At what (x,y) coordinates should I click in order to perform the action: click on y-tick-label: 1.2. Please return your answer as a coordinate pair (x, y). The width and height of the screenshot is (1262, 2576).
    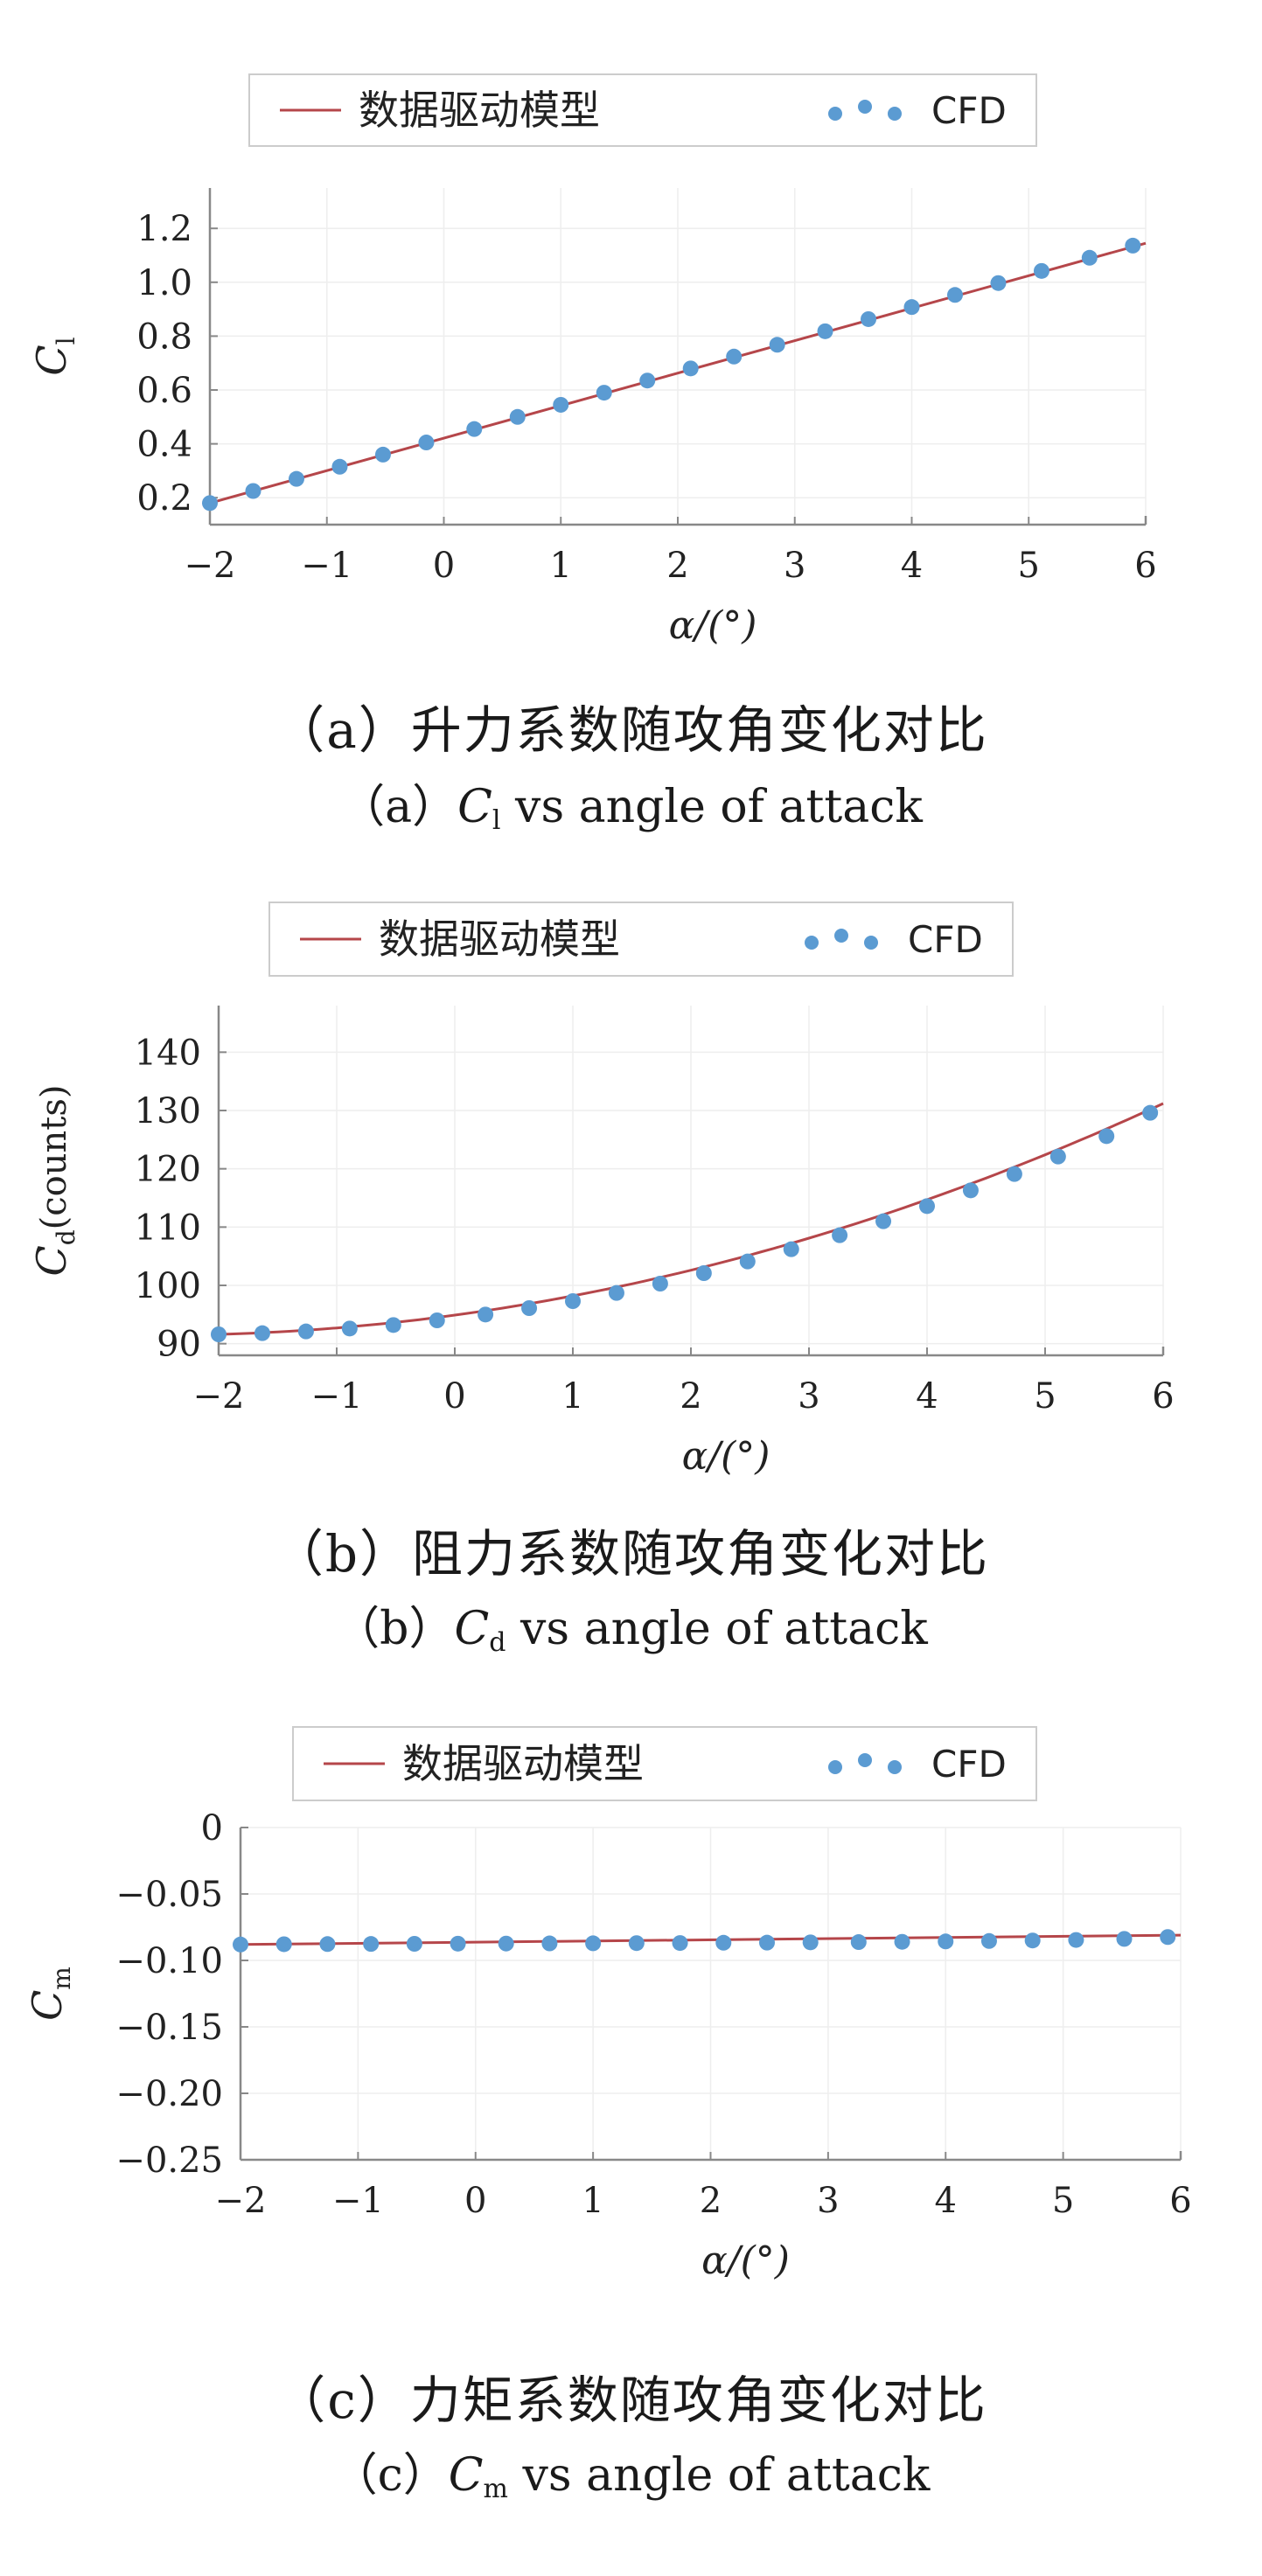
    Looking at the image, I should click on (164, 229).